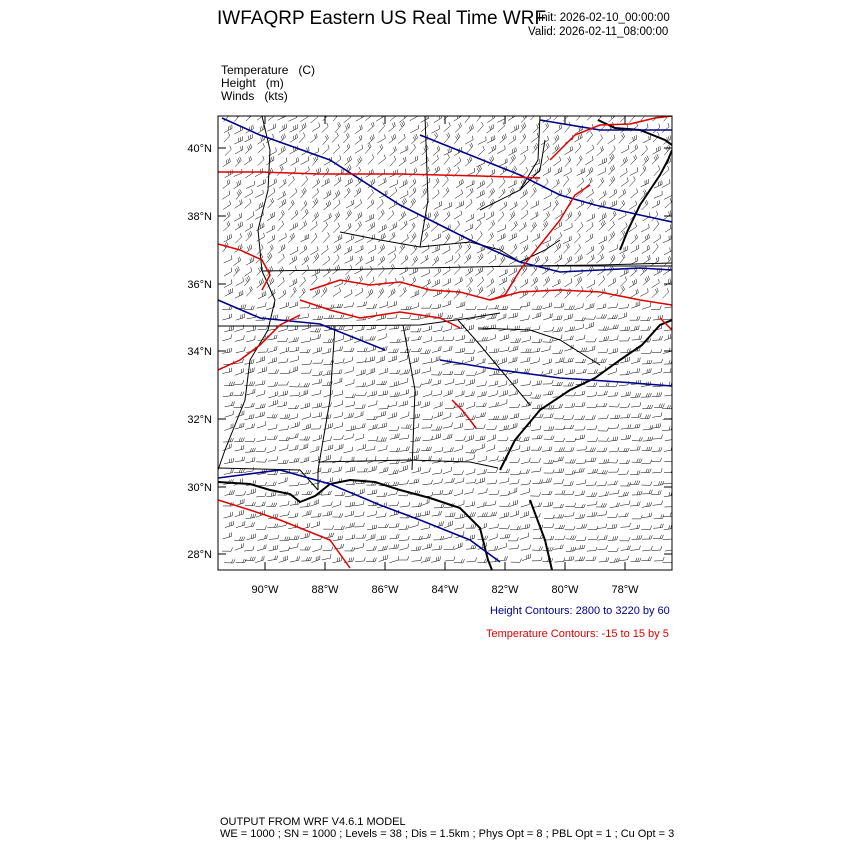 This screenshot has width=850, height=850. What do you see at coordinates (577, 634) in the screenshot?
I see `temperature-contours-note: Temperature Contours: -15 to 15 by 5` at bounding box center [577, 634].